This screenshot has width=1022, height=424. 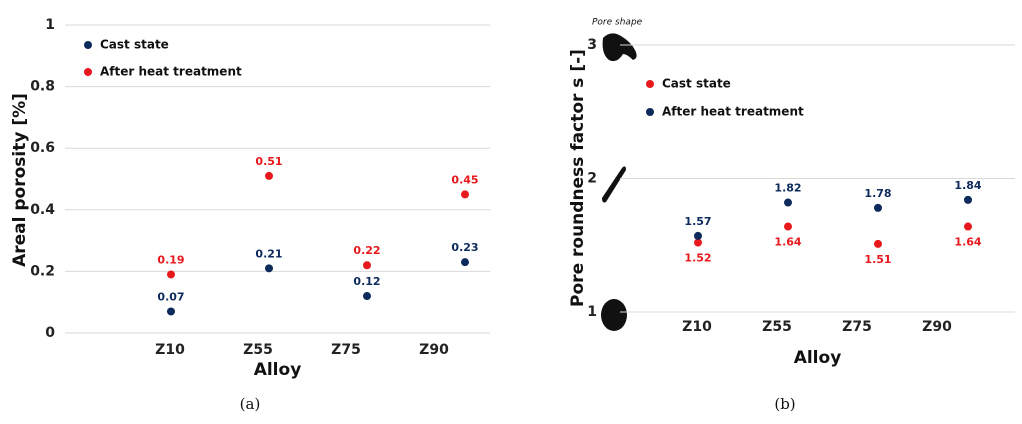 What do you see at coordinates (877, 193) in the screenshot?
I see `value-label: 1.78` at bounding box center [877, 193].